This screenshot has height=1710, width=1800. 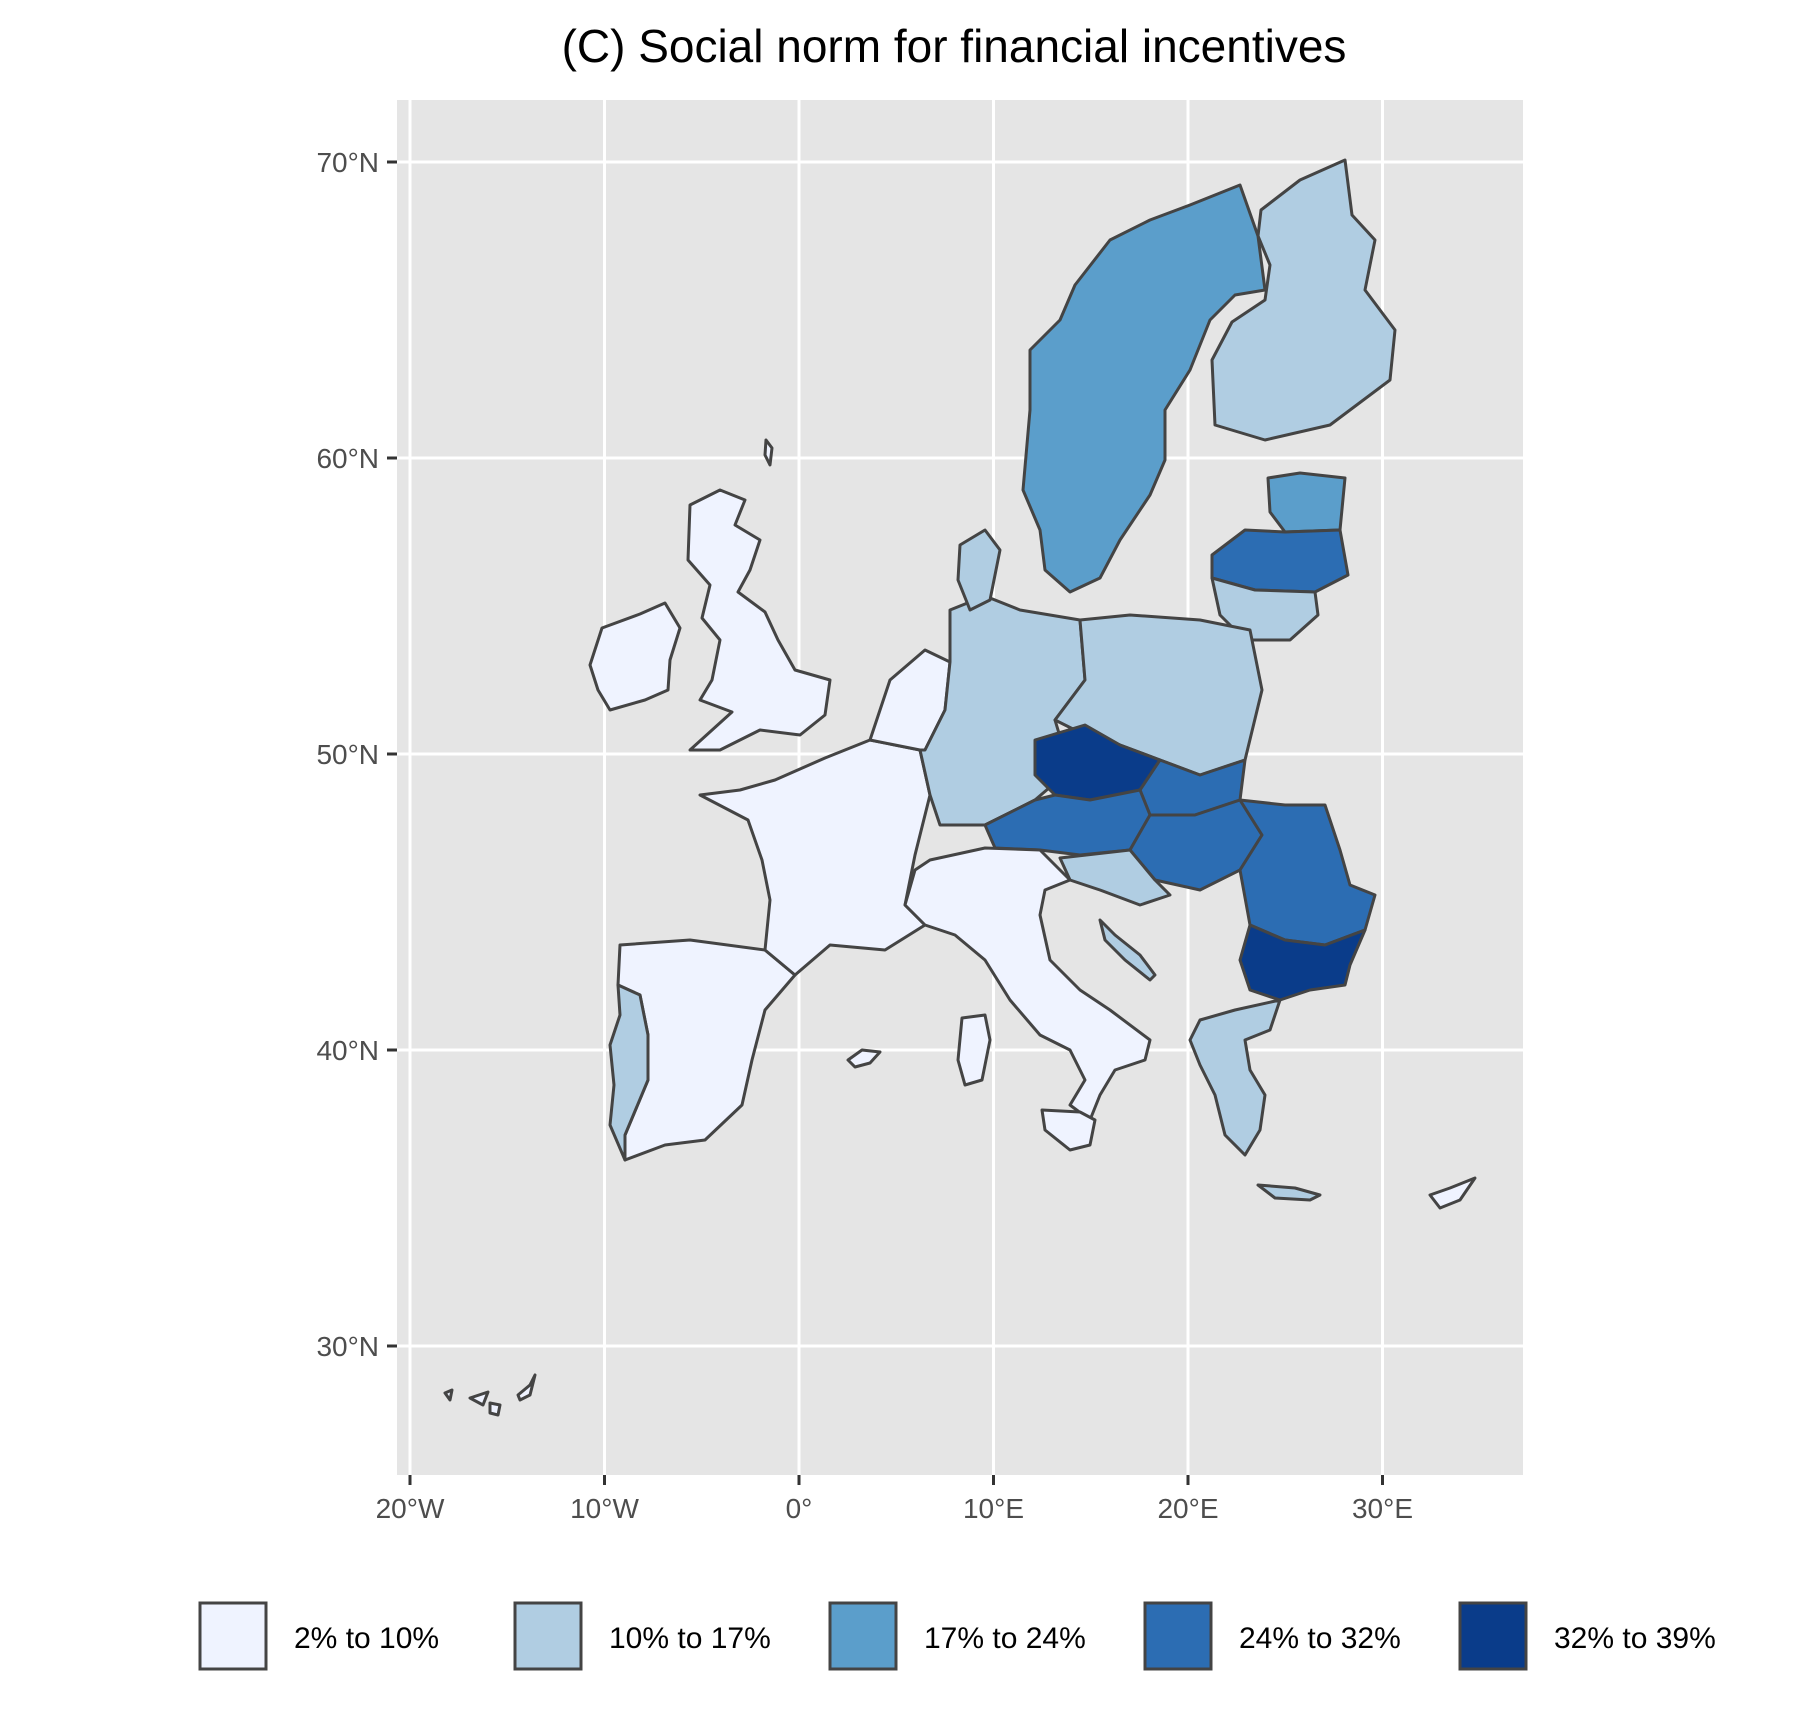 I want to click on legend-label-4: 32% to 39%, so click(x=1635, y=1638).